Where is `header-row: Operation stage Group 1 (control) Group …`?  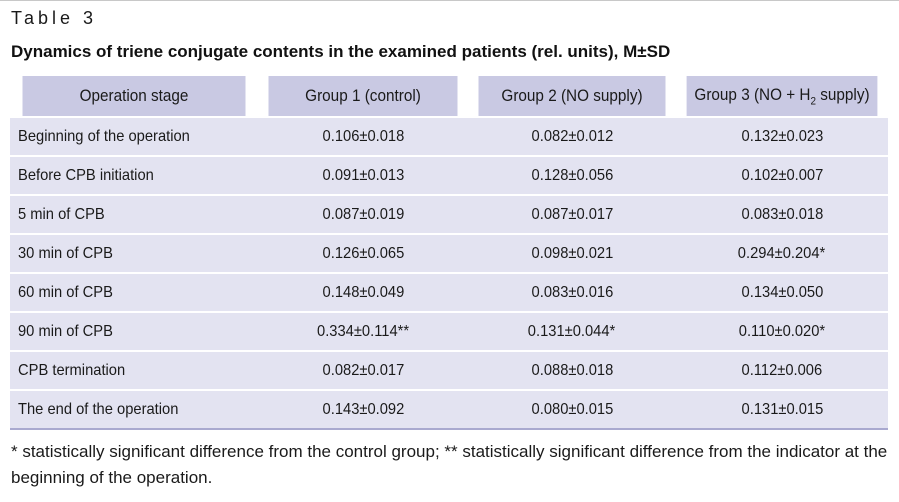 header-row: Operation stage Group 1 (control) Group … is located at coordinates (449, 96).